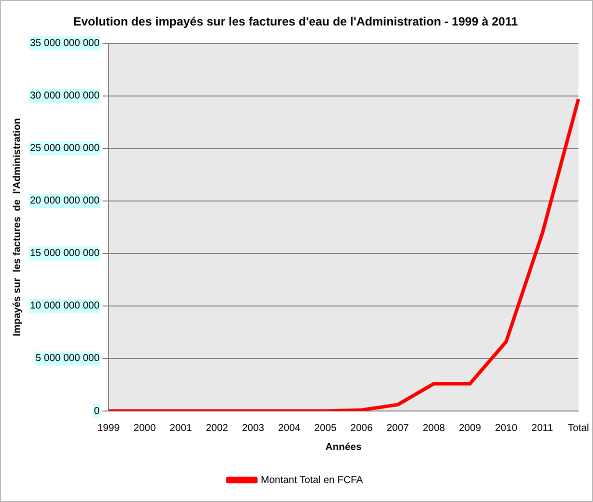  What do you see at coordinates (68, 358) in the screenshot?
I see `y-tick-label: 5 000 000 000` at bounding box center [68, 358].